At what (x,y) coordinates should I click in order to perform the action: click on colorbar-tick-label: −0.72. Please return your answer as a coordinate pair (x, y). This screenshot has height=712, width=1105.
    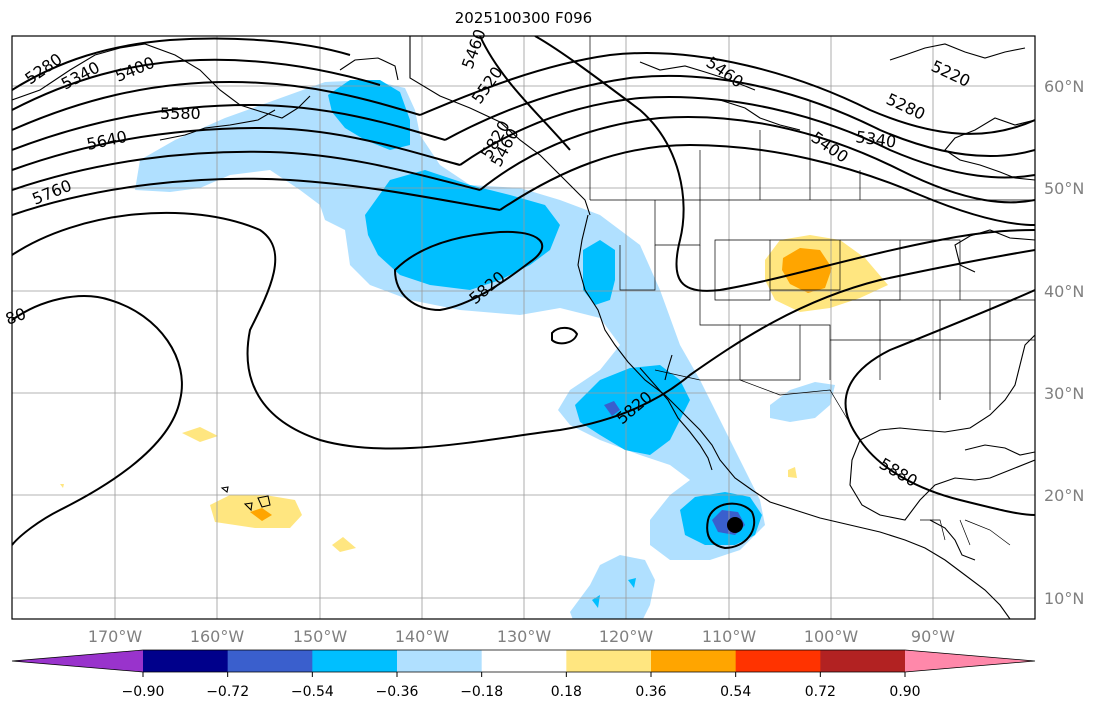
    Looking at the image, I should click on (227, 692).